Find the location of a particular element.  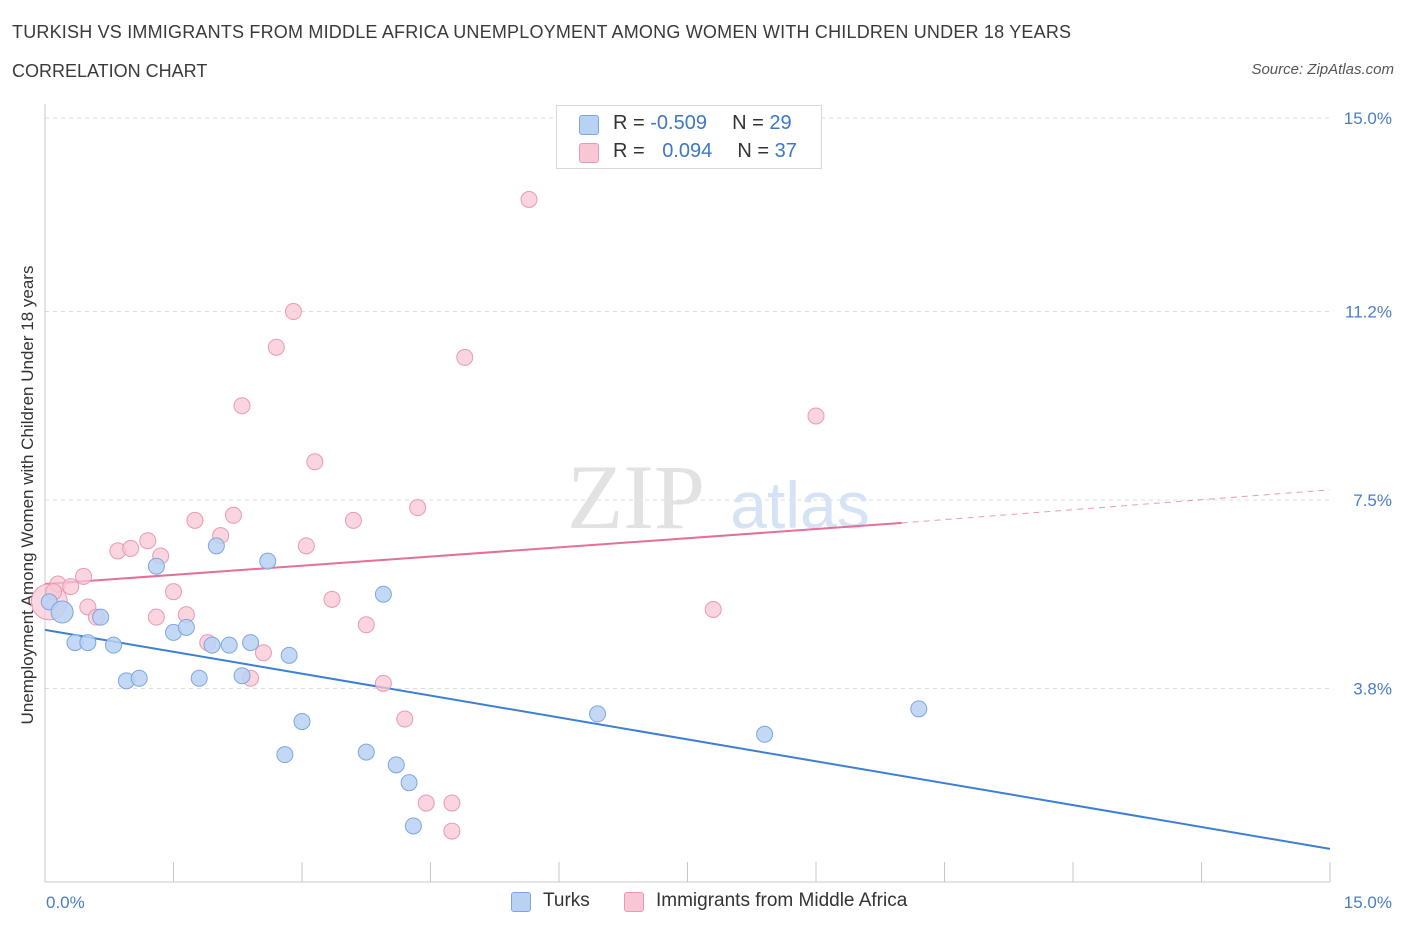

watermark-zip: ZIP is located at coordinates (636, 497).